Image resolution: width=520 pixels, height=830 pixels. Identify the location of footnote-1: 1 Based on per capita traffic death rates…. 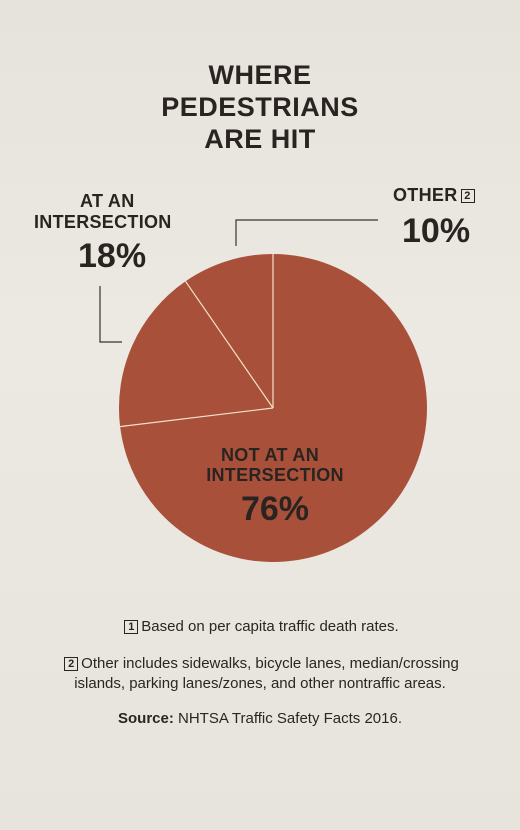
(260, 627).